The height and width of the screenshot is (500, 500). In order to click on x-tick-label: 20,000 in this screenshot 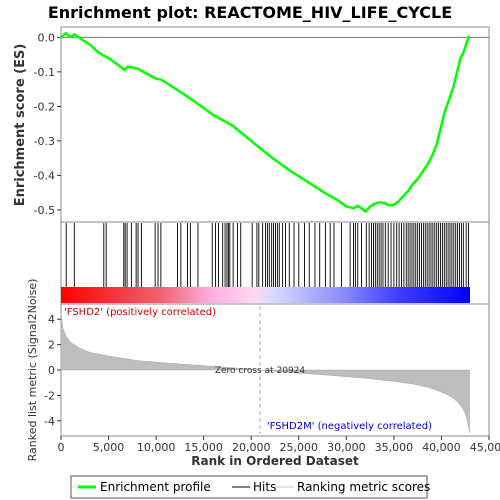, I will do `click(251, 447)`.